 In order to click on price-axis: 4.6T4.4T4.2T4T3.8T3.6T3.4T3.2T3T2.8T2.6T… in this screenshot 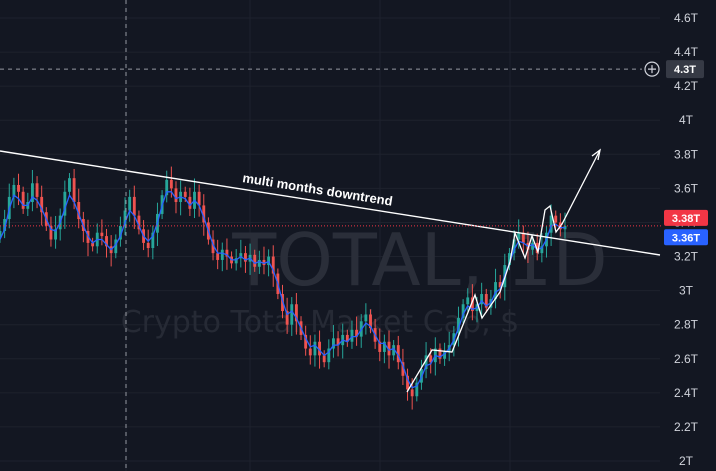, I will do `click(686, 239)`.